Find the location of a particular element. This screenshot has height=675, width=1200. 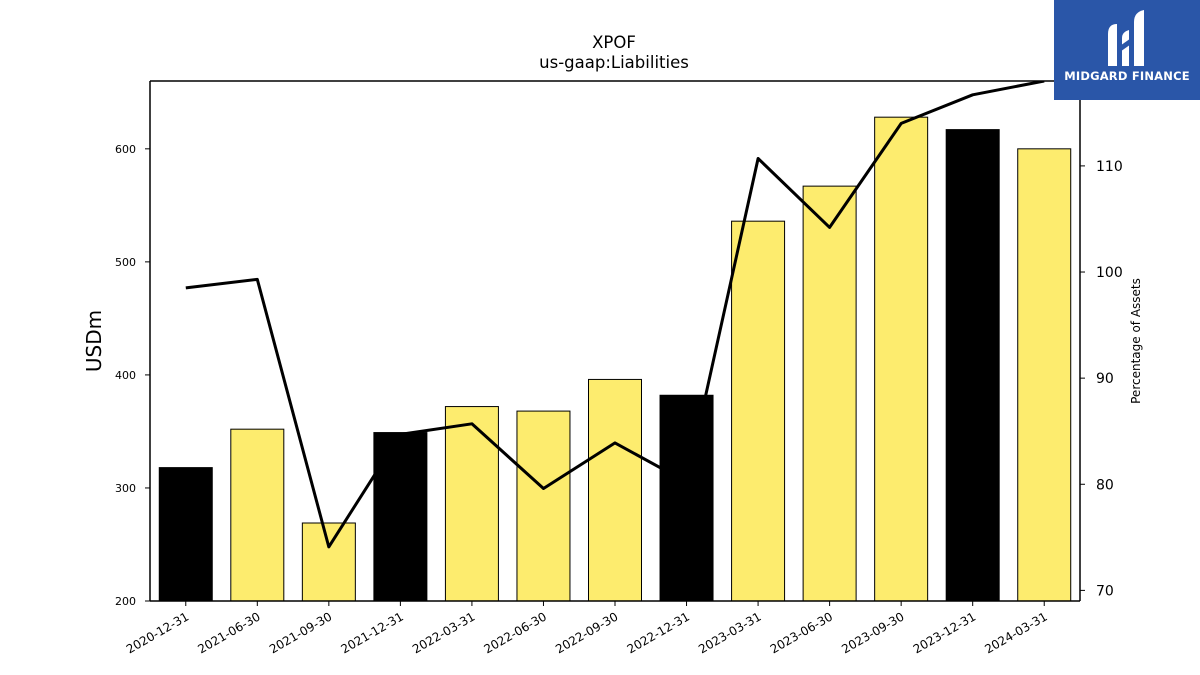

x-tick-label: 2022-06-30 is located at coordinates (515, 632).